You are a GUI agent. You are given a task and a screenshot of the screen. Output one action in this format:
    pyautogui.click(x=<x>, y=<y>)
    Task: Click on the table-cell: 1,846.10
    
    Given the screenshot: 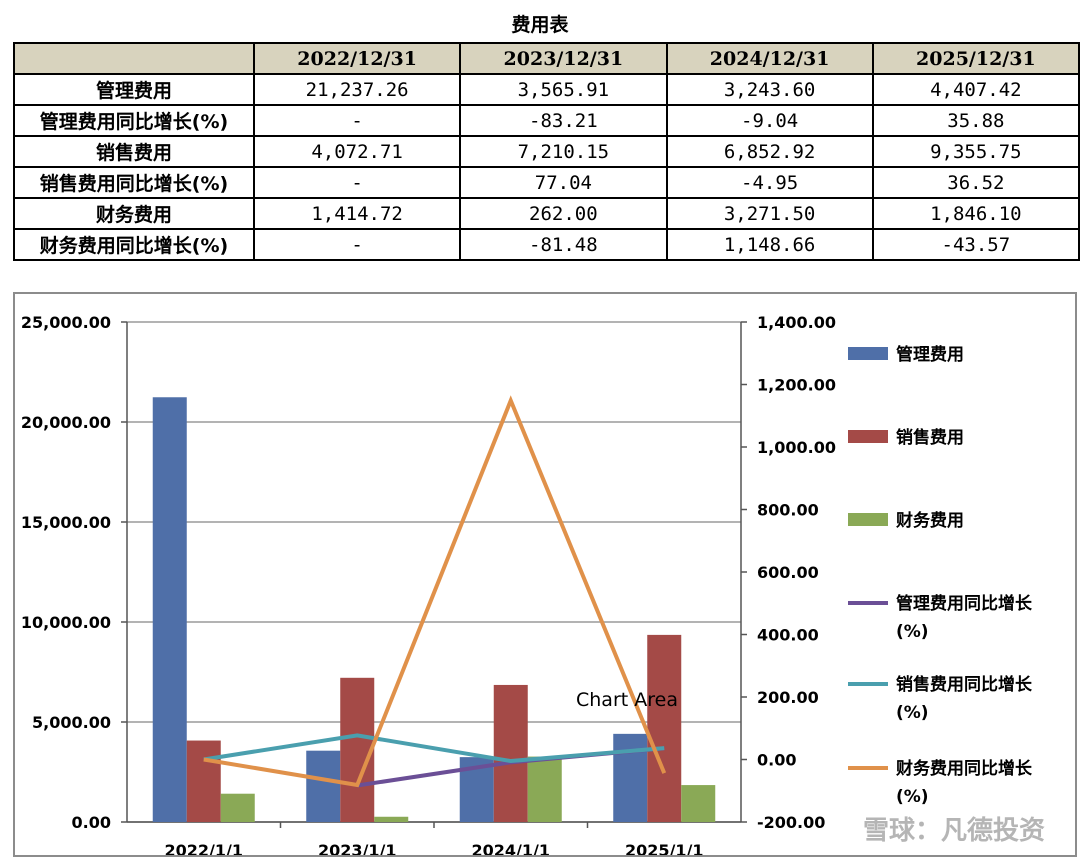 What is the action you would take?
    pyautogui.click(x=975, y=213)
    